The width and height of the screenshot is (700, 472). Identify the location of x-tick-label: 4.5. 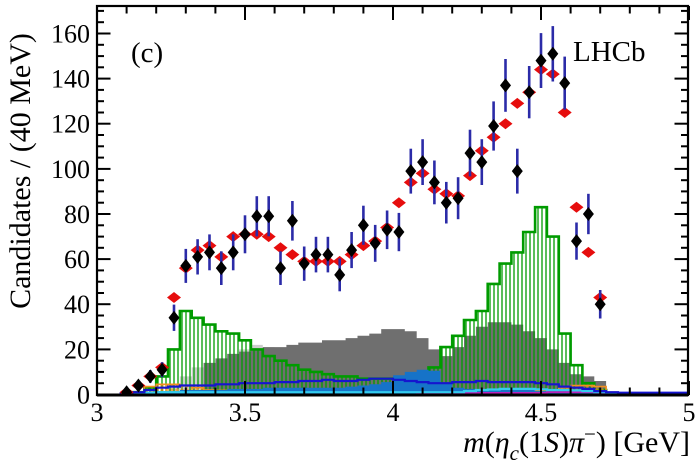
(541, 412).